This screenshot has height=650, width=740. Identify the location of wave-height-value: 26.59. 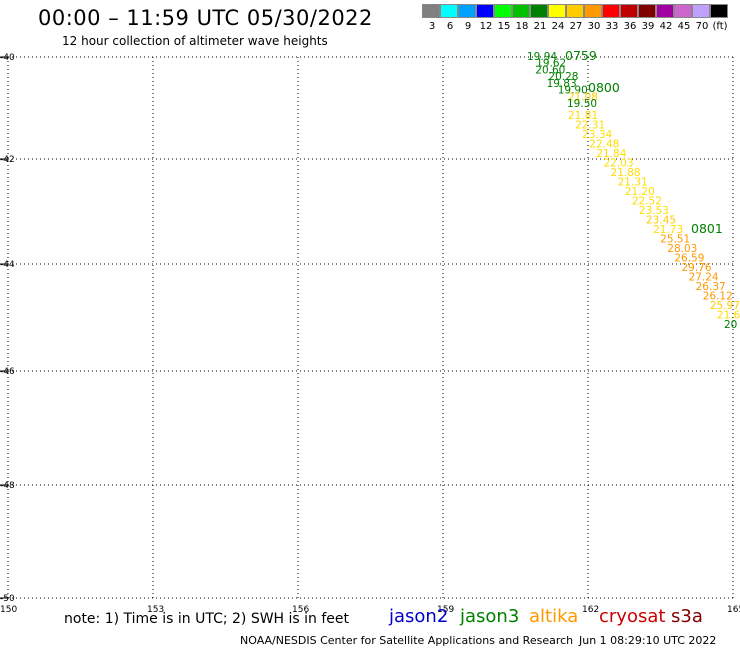
(689, 259).